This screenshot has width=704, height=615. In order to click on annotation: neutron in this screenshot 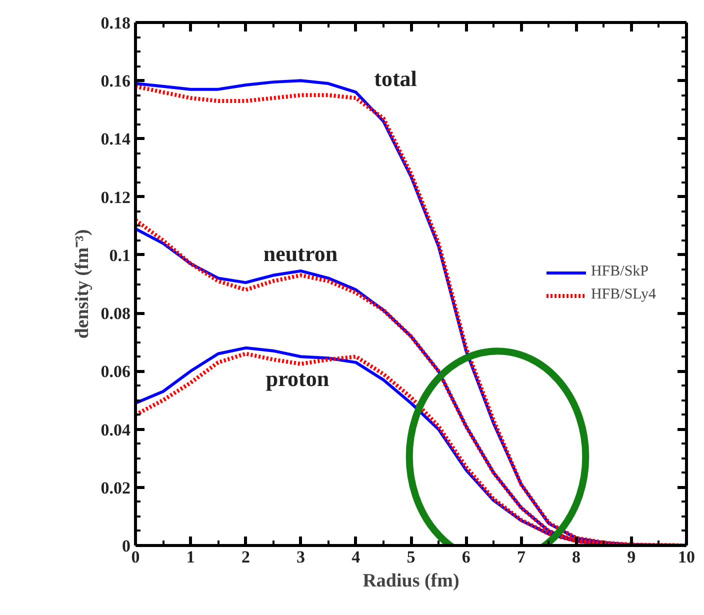, I will do `click(300, 253)`.